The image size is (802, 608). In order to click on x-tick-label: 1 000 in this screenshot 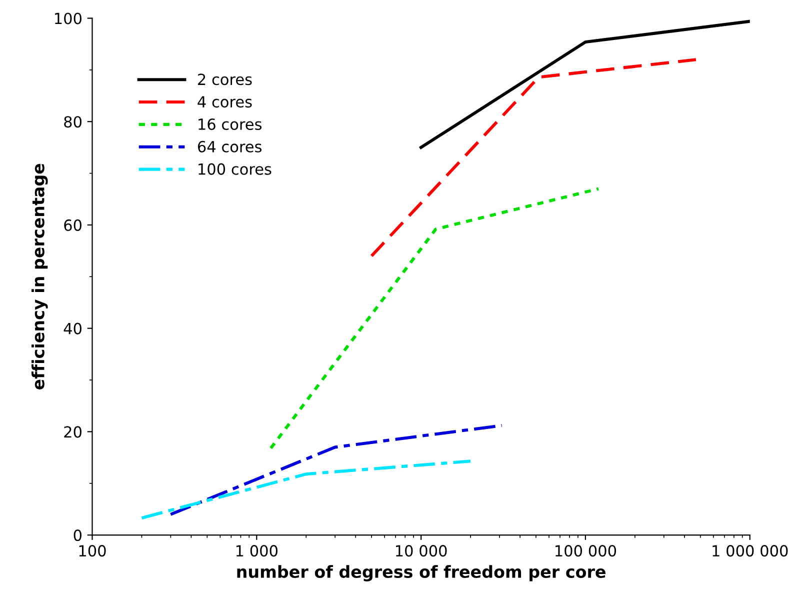, I will do `click(257, 551)`.